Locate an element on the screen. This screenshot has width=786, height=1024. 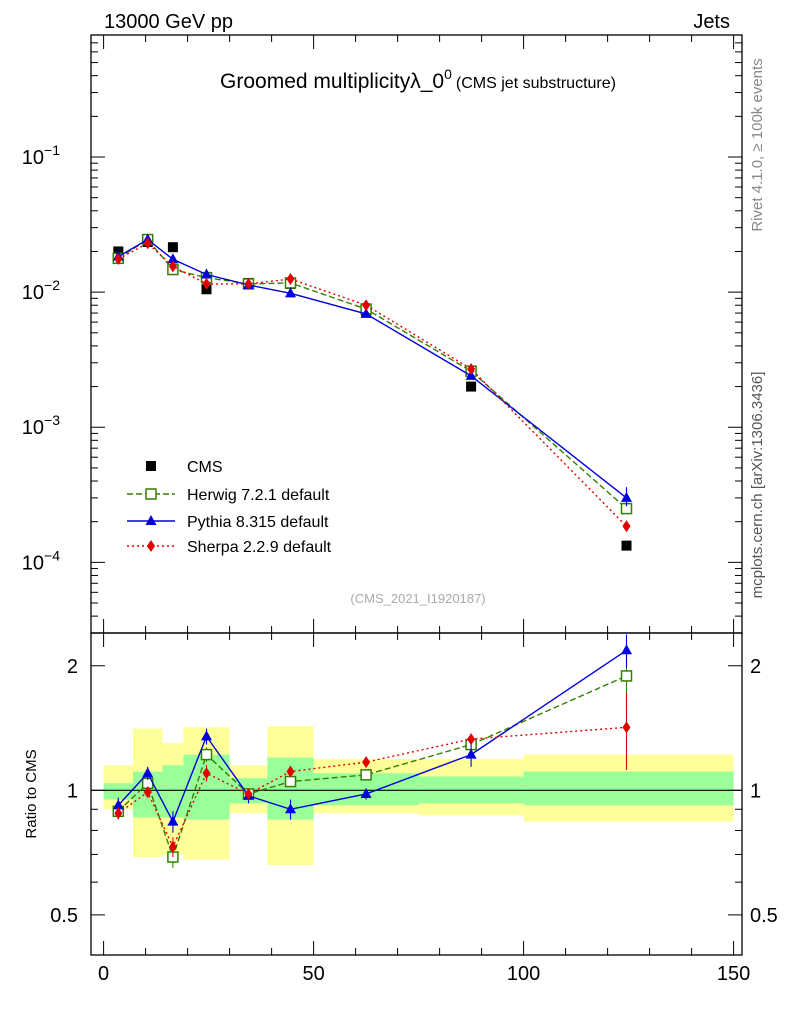
header-energy-label: 13000 GeV pp is located at coordinates (168, 22).